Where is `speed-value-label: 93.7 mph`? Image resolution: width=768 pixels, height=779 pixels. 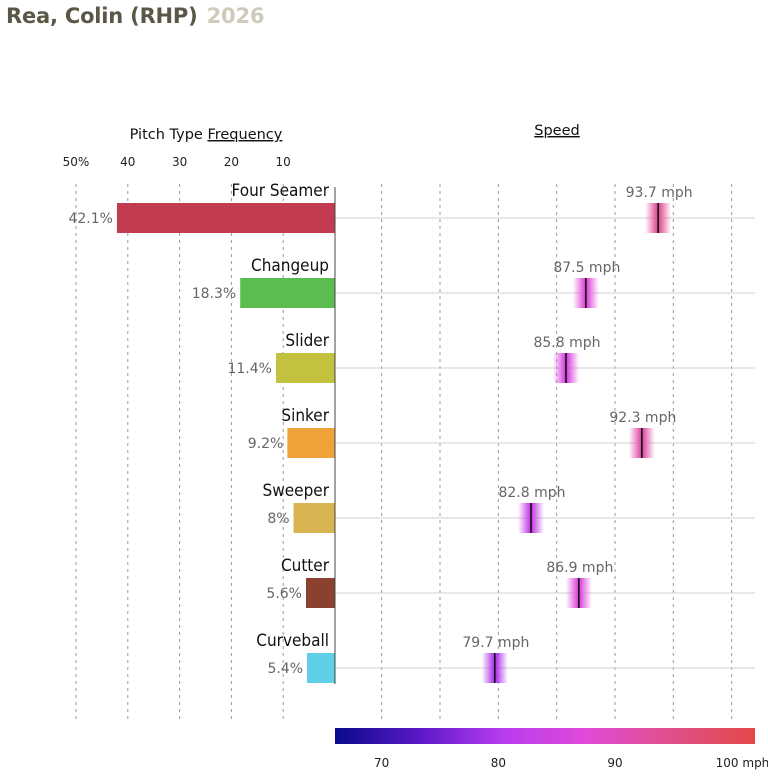
speed-value-label: 93.7 mph is located at coordinates (659, 193).